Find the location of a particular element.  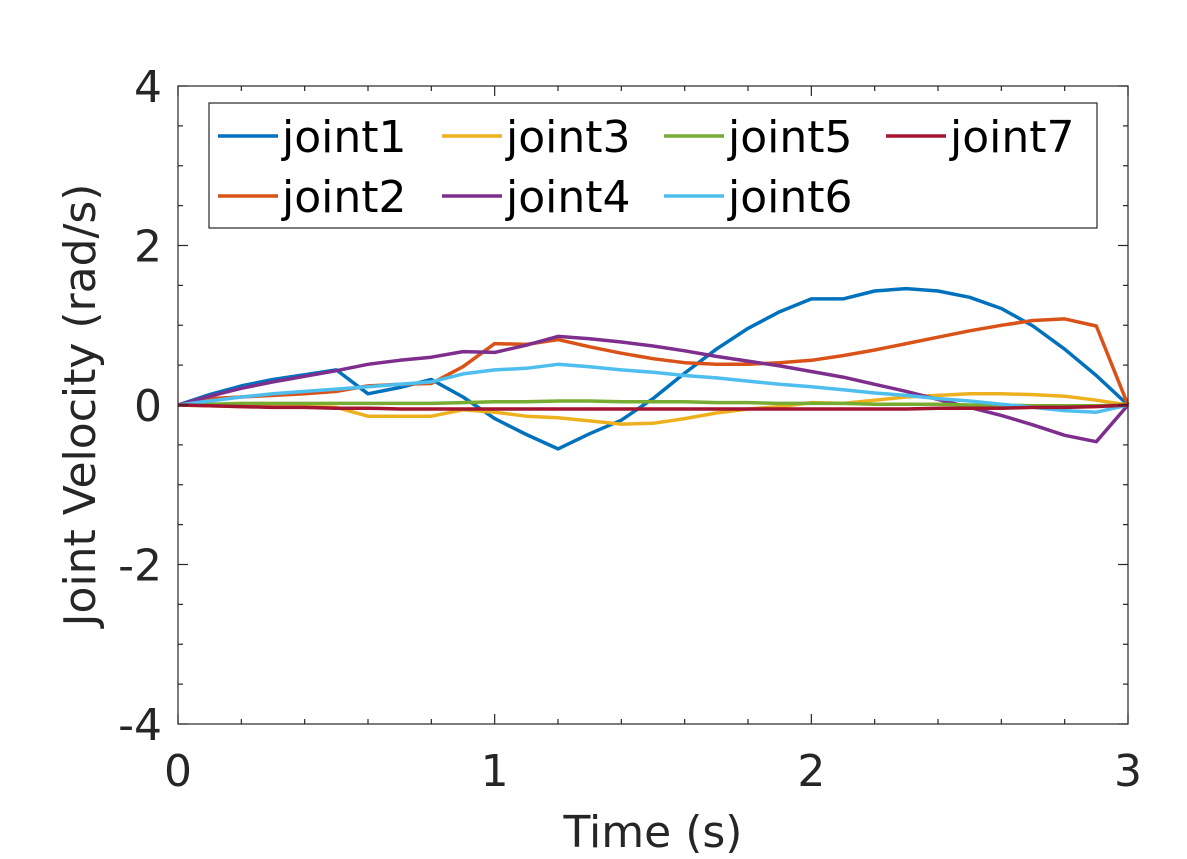

legend-label-joint5: joint5 is located at coordinates (790, 137).